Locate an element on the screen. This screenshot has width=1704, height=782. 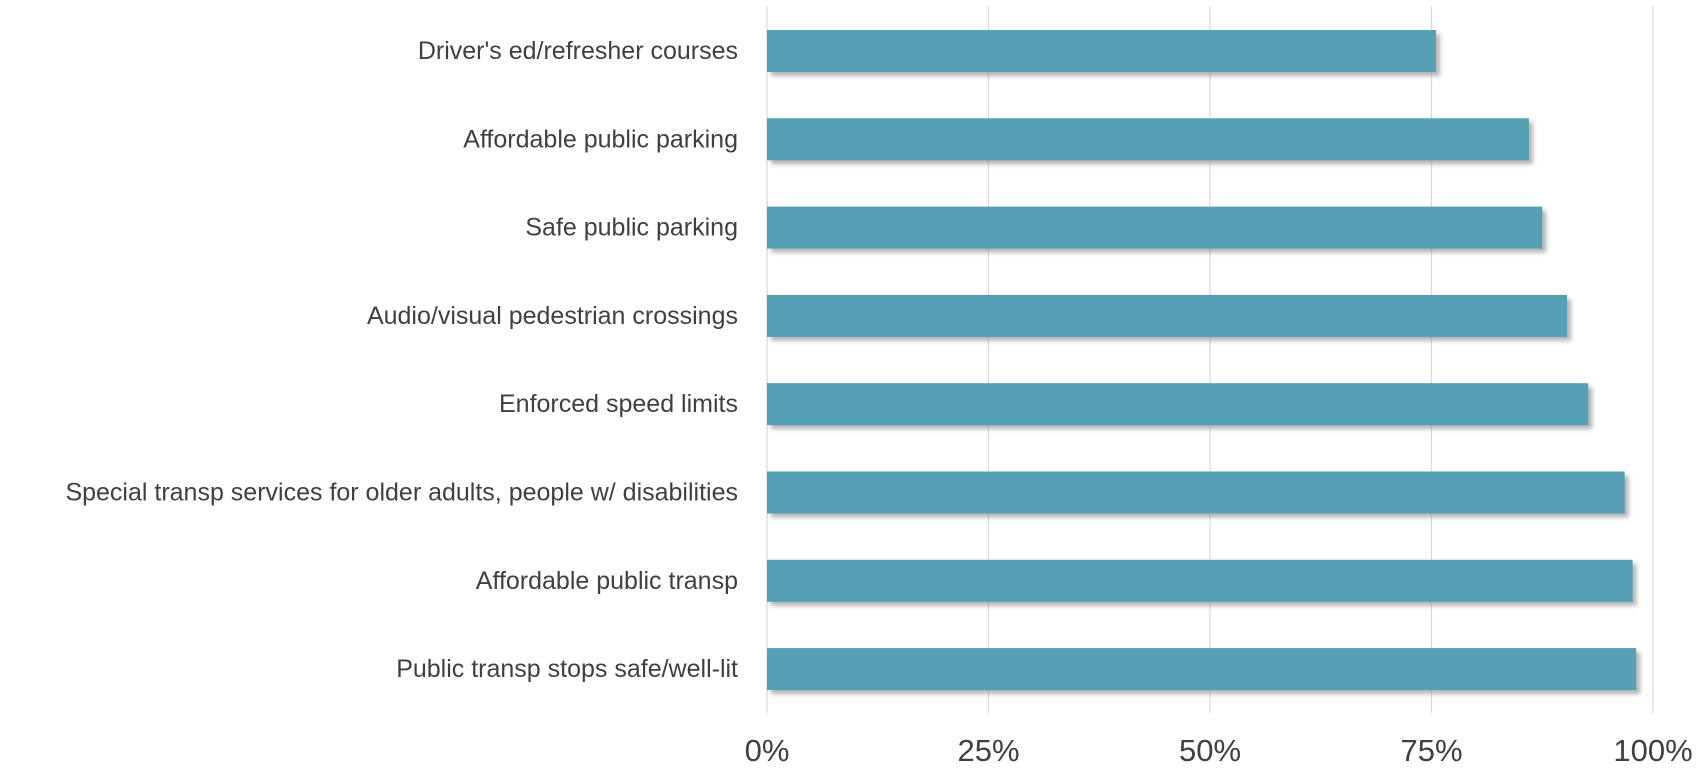
x-tick-label: 75% is located at coordinates (1431, 750).